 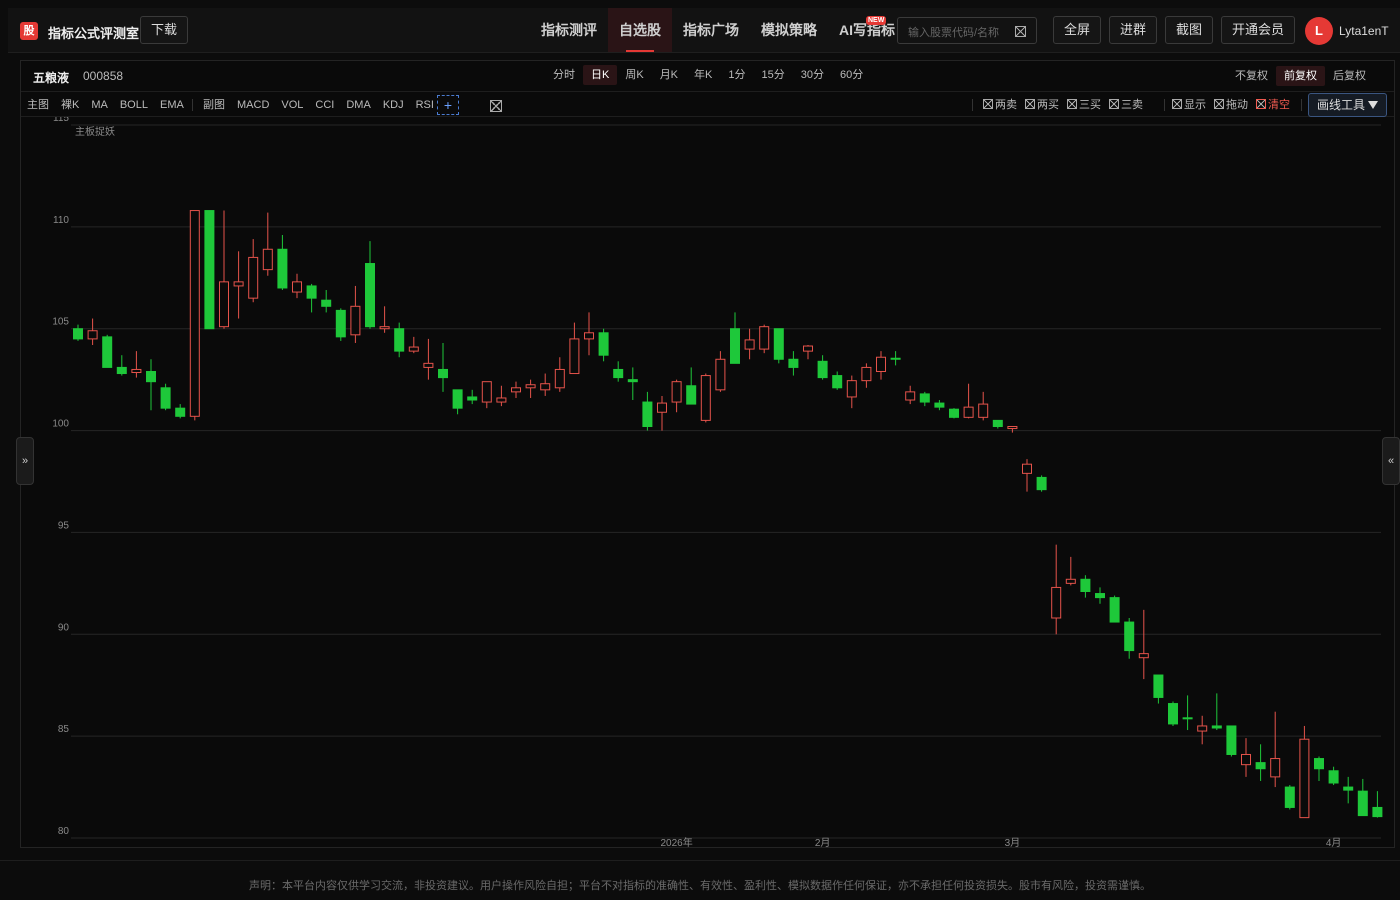 I want to click on main-indicator: 裸K, so click(x=70, y=105).